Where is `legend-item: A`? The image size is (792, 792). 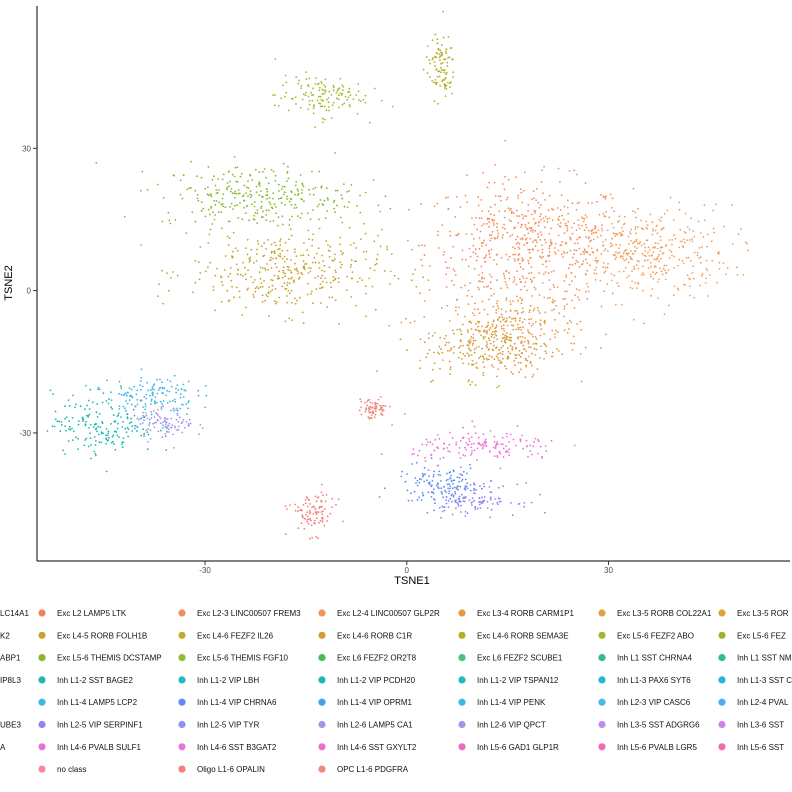 legend-item: A is located at coordinates (3, 747).